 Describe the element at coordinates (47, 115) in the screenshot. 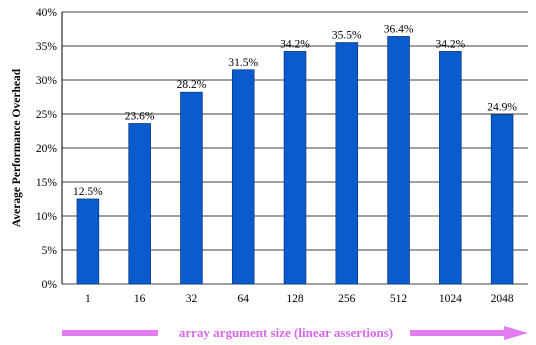

I see `y-tick-label: 25%` at that location.